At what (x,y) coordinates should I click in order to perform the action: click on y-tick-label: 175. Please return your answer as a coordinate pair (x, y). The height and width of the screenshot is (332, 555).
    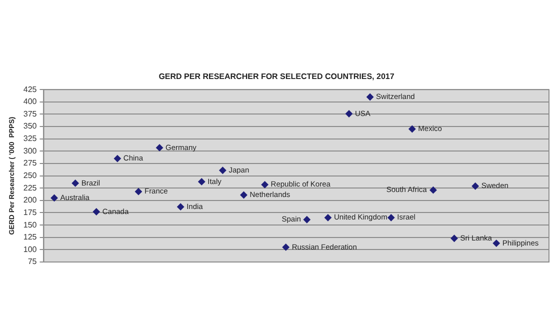
    Looking at the image, I should click on (30, 212).